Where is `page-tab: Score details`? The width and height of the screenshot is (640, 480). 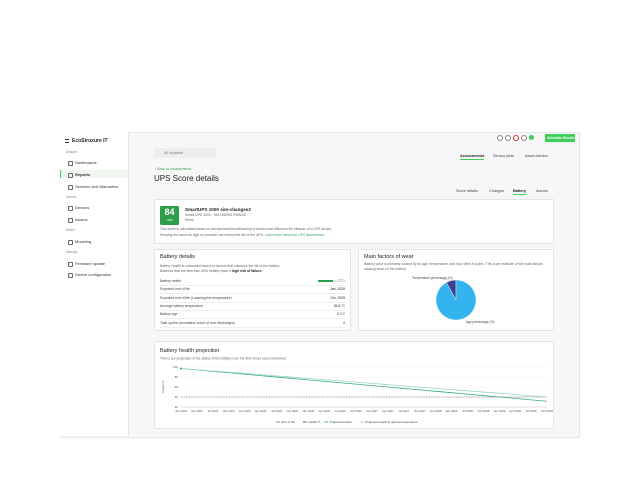
page-tab: Score details is located at coordinates (467, 191).